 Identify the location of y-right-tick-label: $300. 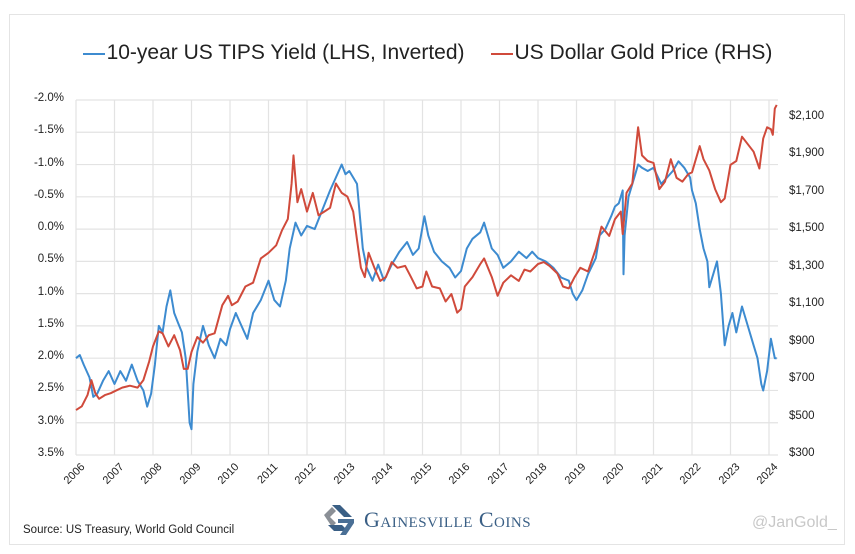
(802, 453).